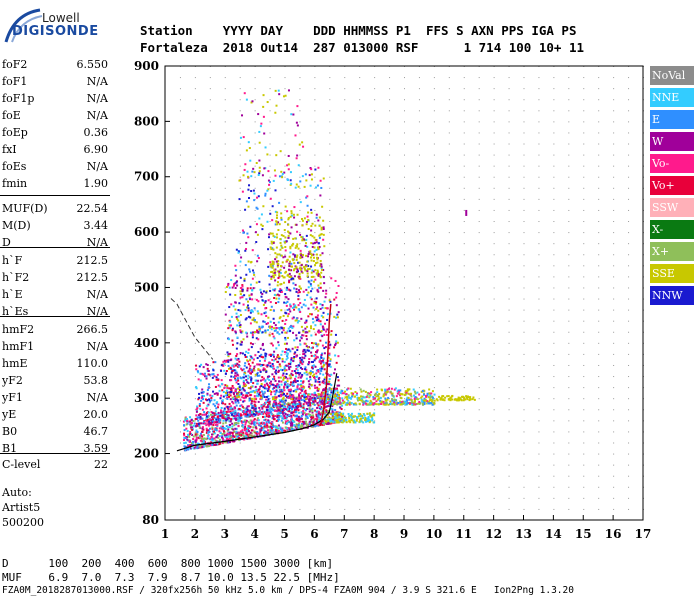 Image resolution: width=700 pixels, height=600 pixels. I want to click on param-label: fmin, so click(15, 183).